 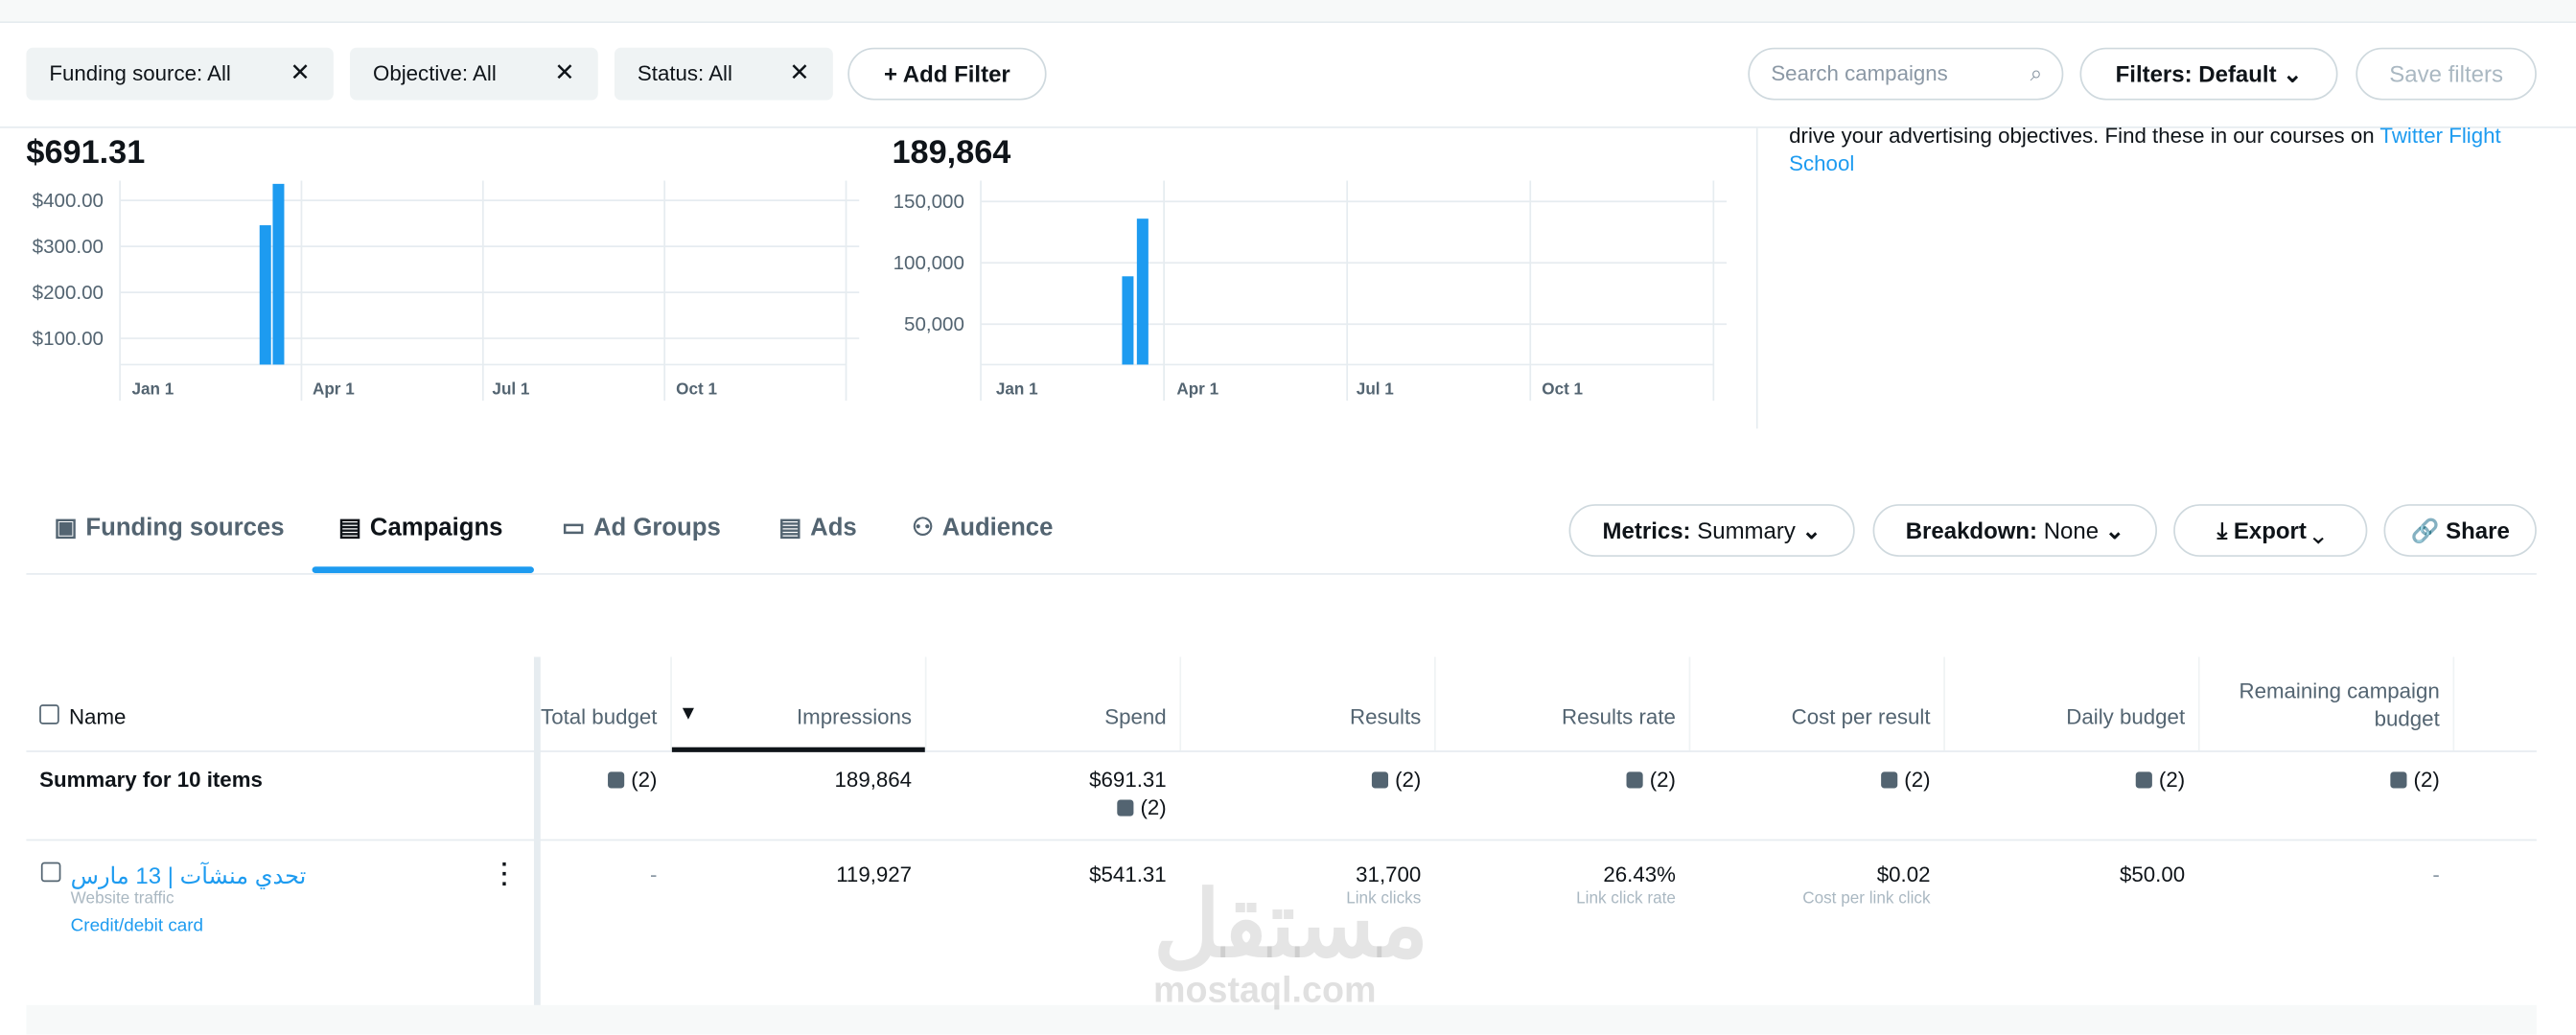 I want to click on tab-label: Funding sources, so click(x=185, y=528).